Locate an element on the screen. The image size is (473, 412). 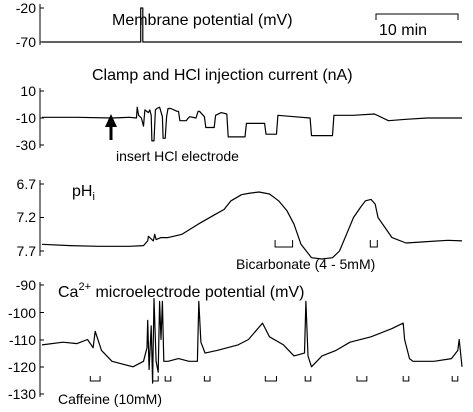
title-ph-subscript: i is located at coordinates (93, 197).